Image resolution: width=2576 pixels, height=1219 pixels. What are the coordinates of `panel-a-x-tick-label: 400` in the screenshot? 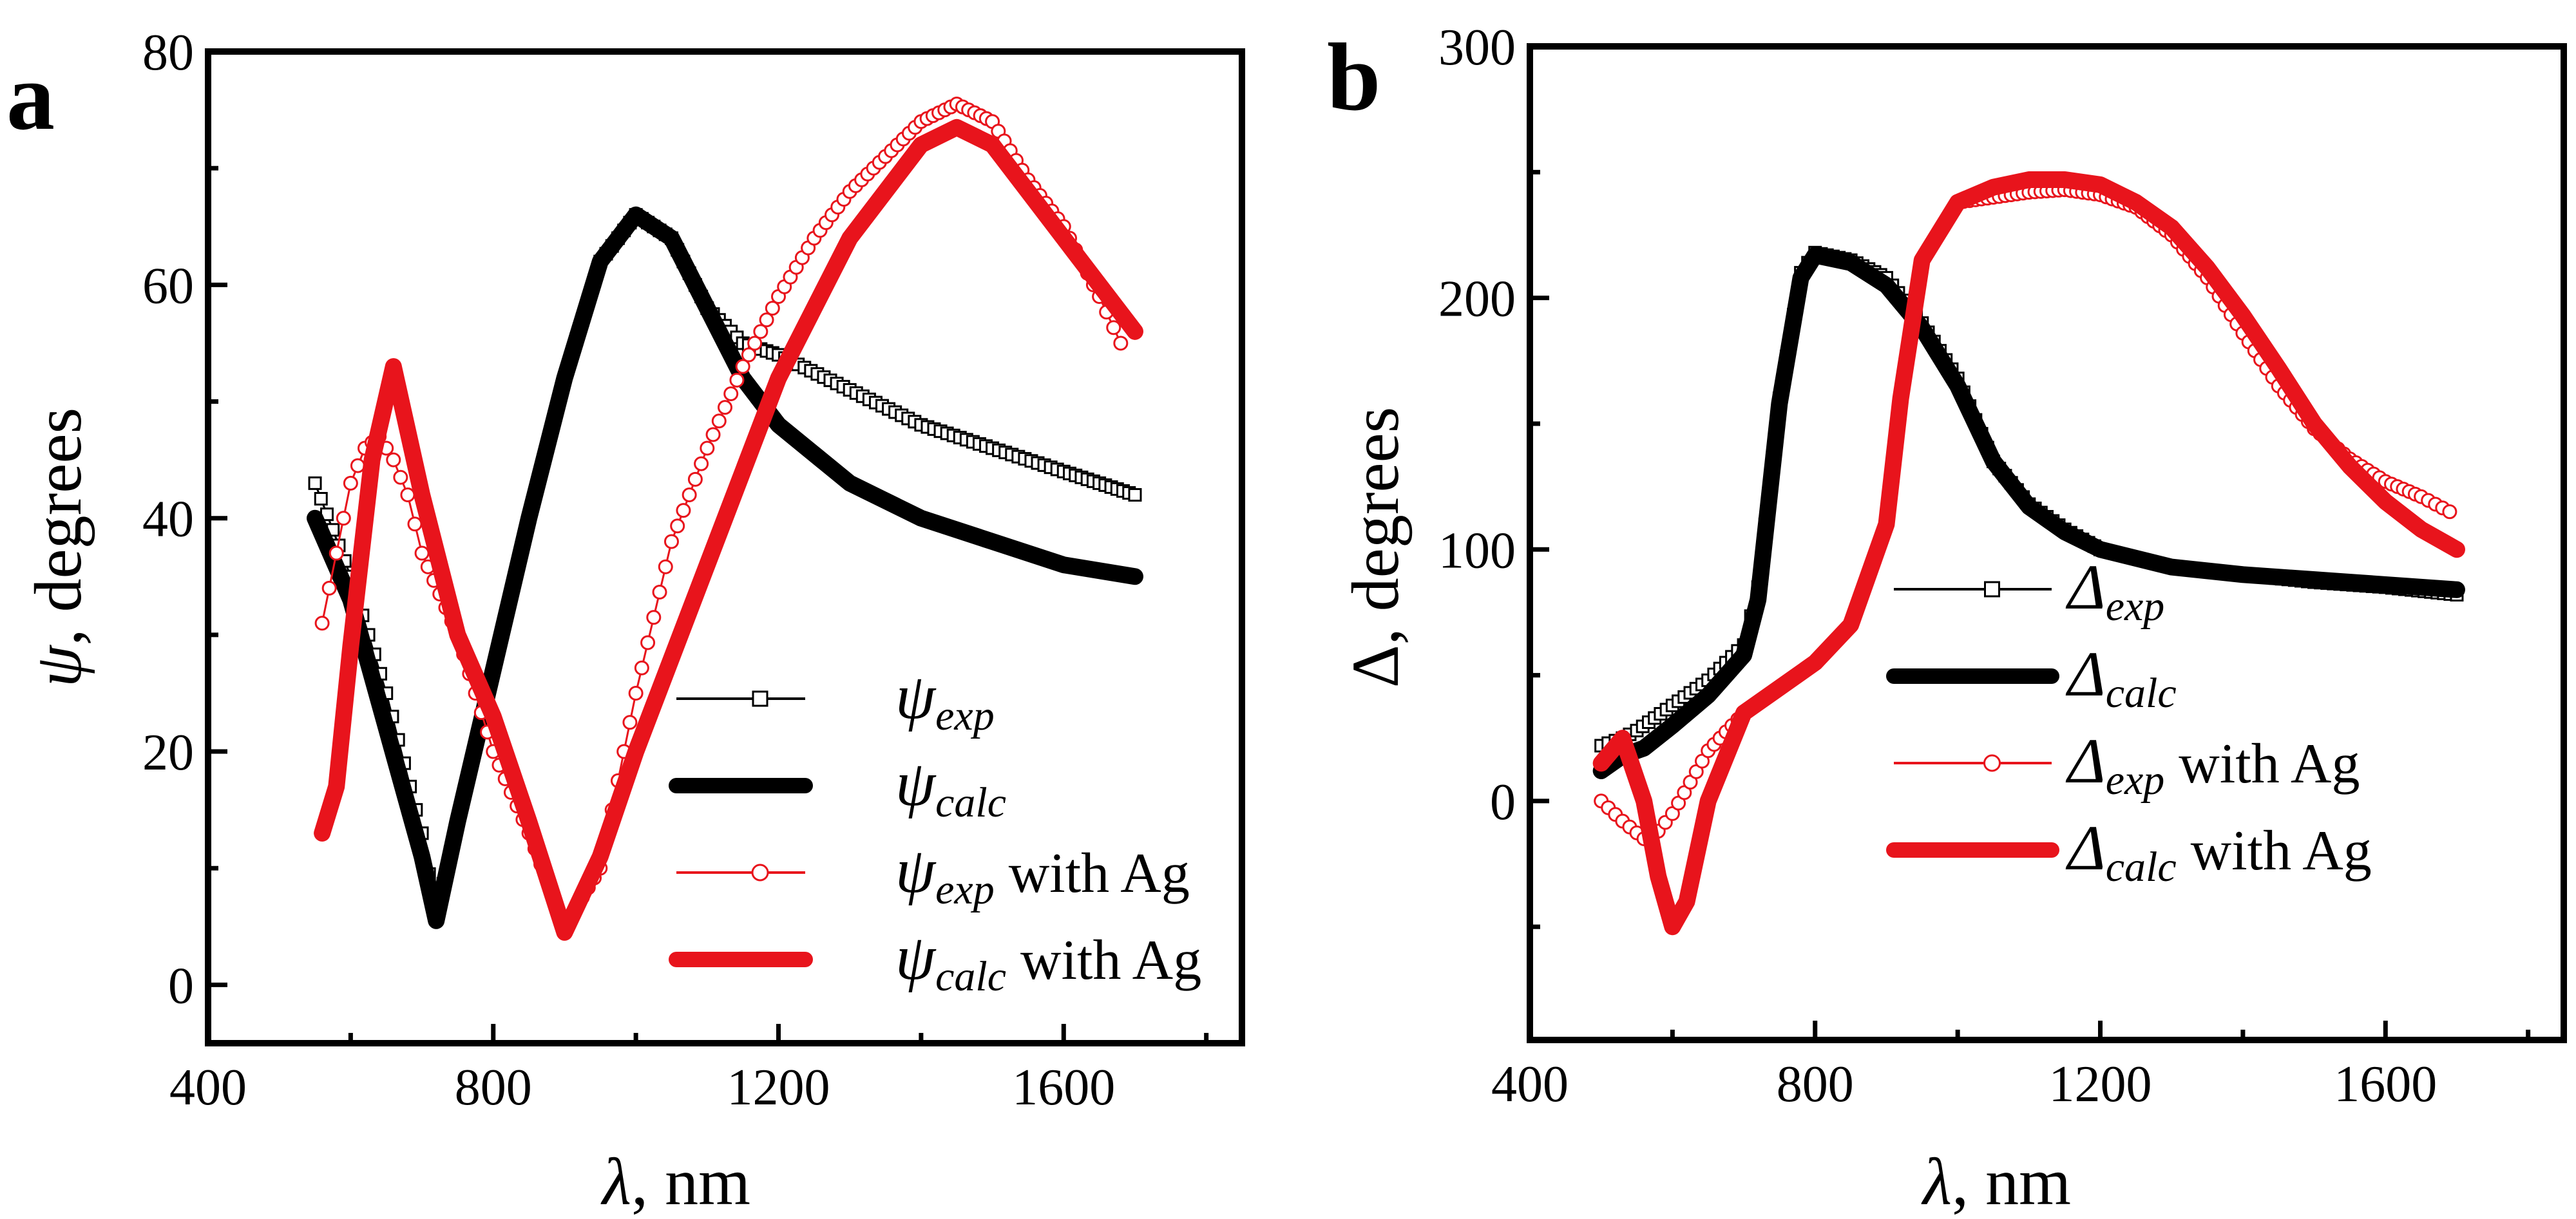 It's located at (208, 1087).